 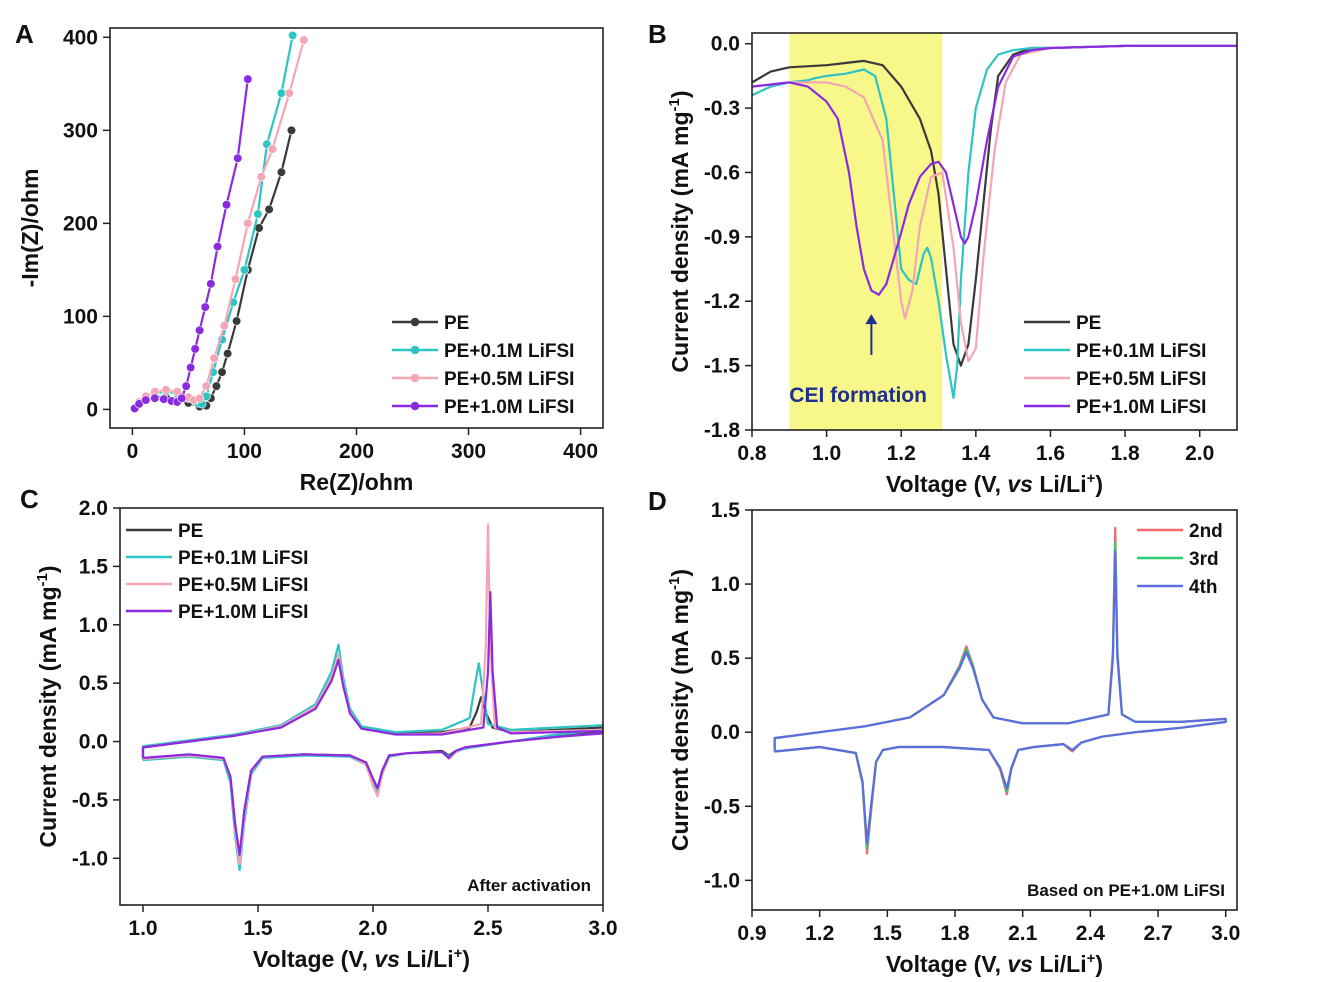 What do you see at coordinates (244, 451) in the screenshot?
I see `x-tick-label: 100` at bounding box center [244, 451].